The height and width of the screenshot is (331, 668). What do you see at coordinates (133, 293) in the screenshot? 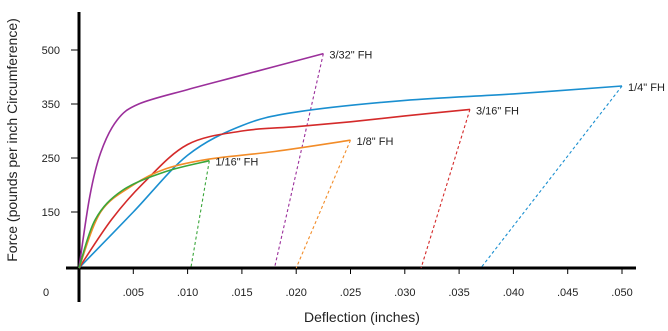
I see `x-tick-label: .005` at bounding box center [133, 293].